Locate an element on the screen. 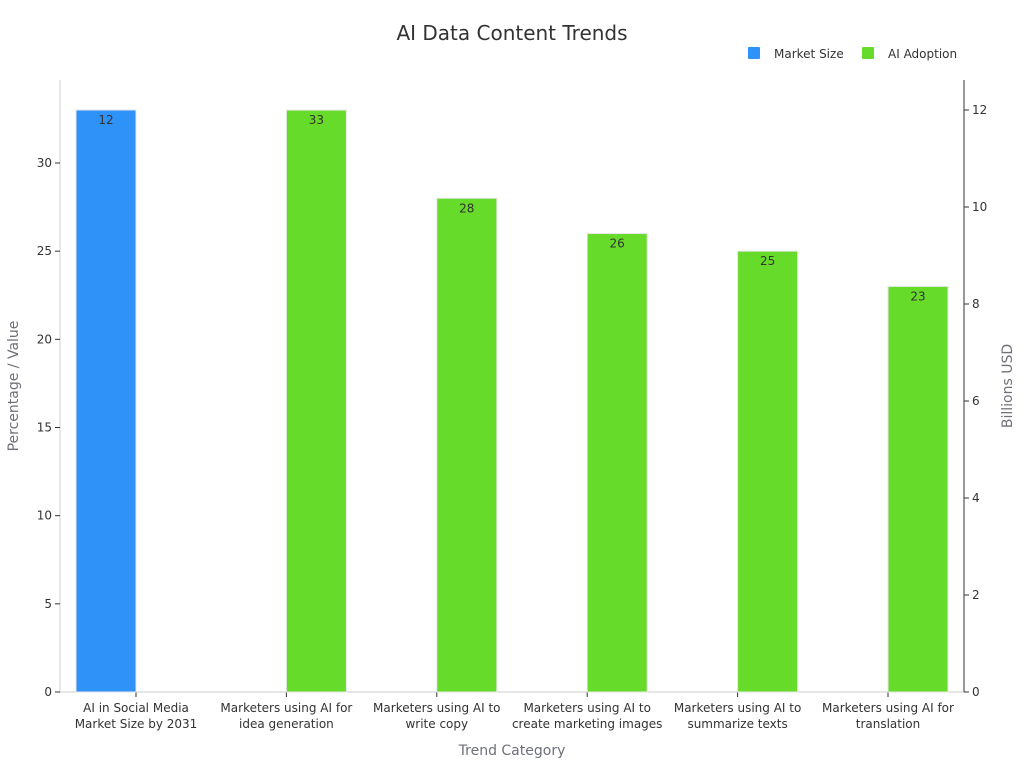 This screenshot has width=1024, height=768. legend-label-ai-adoption: AI Adoption is located at coordinates (922, 54).